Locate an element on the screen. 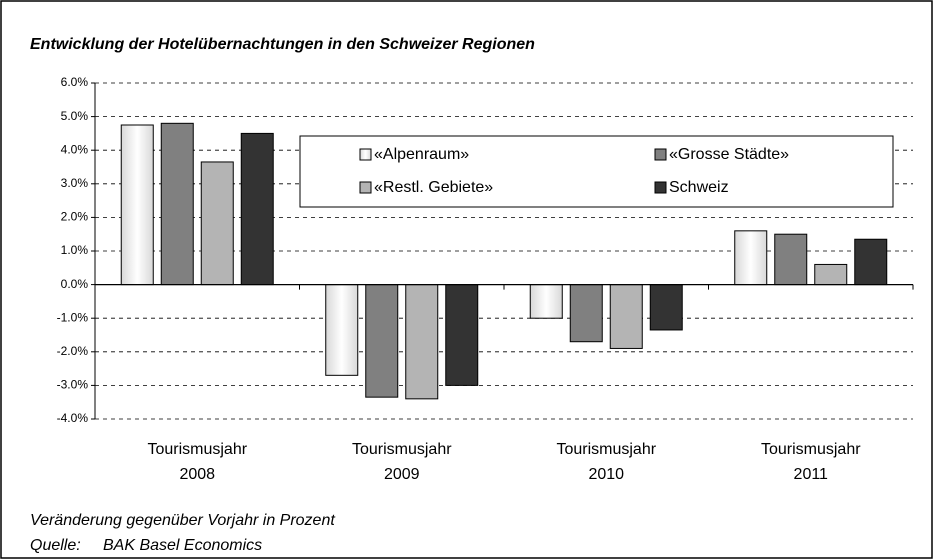  y-tick-label: 3.0% is located at coordinates (75, 183).